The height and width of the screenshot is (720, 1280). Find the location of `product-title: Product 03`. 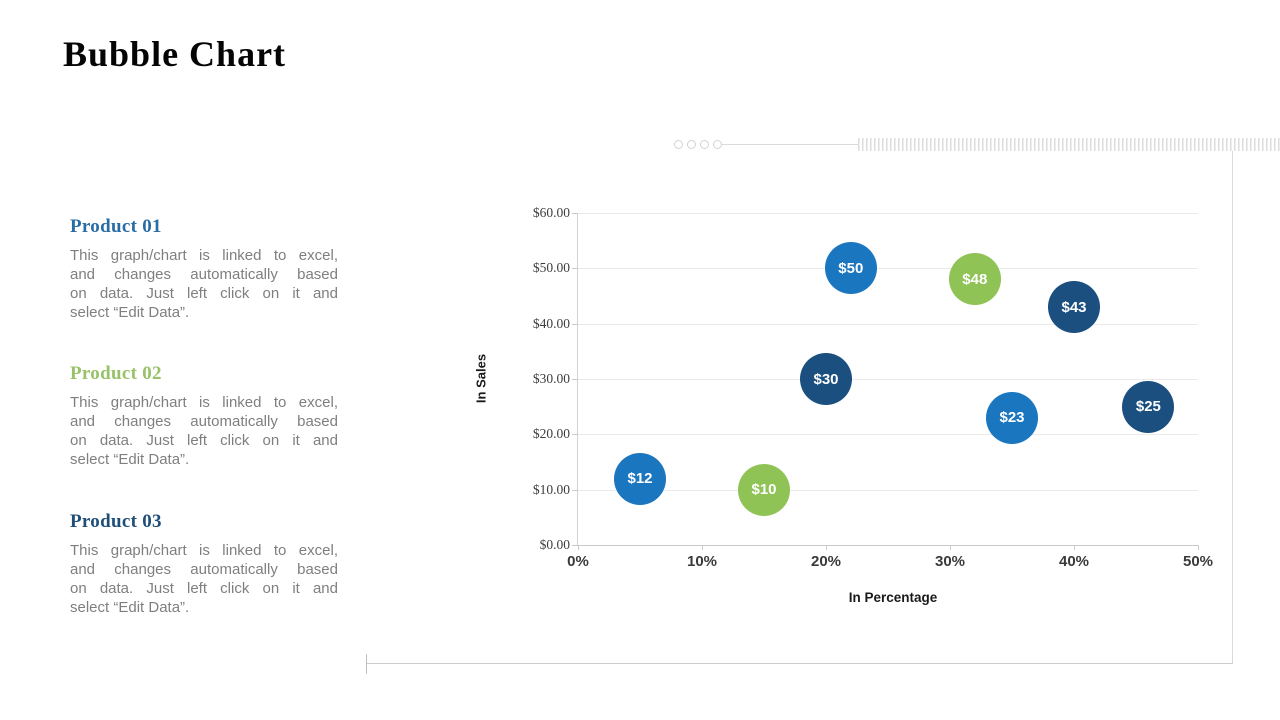

product-title: Product 03 is located at coordinates (116, 521).